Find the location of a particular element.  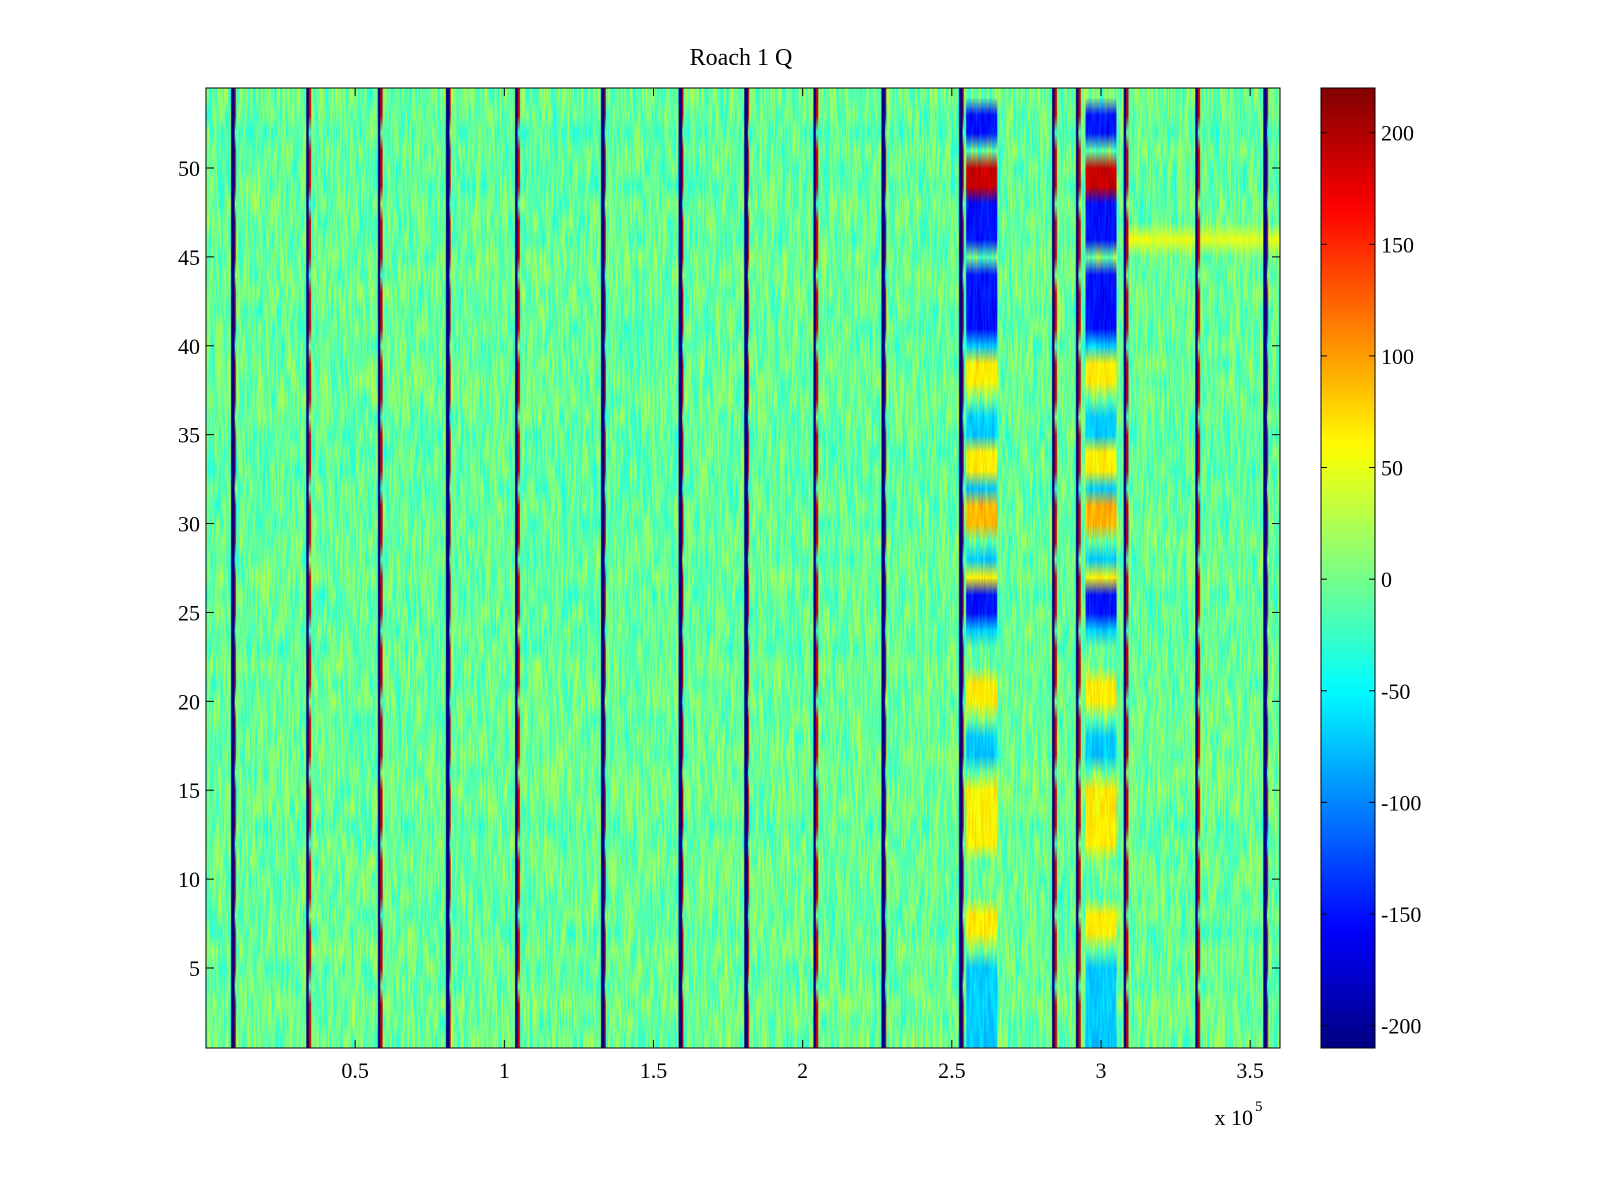

x-tick-label: 2 is located at coordinates (802, 1070).